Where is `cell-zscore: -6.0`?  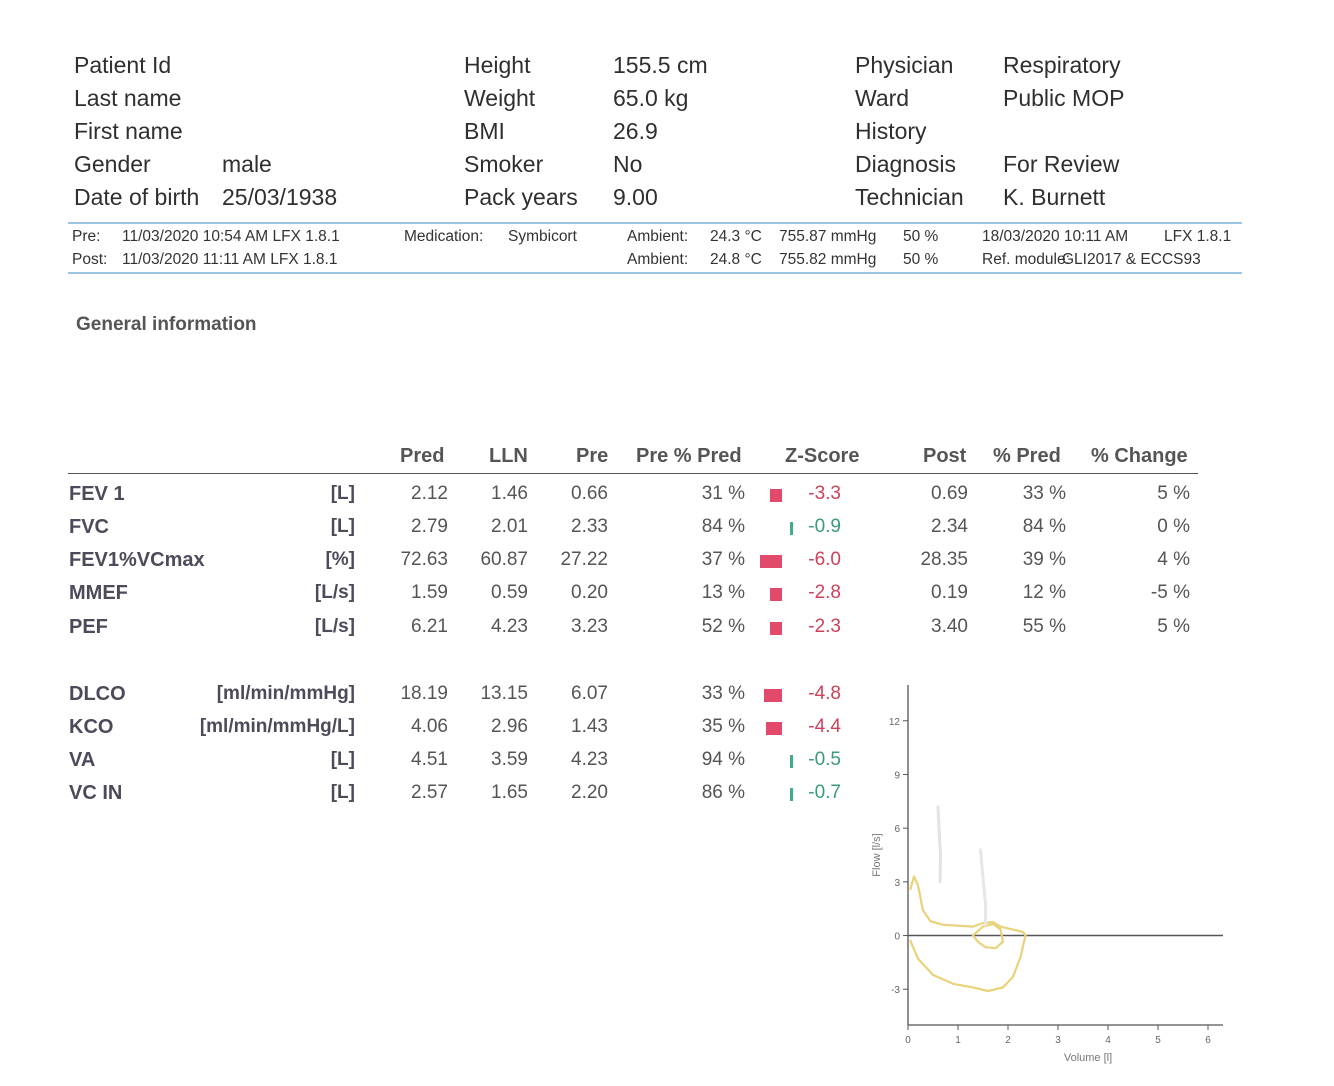 cell-zscore: -6.0 is located at coordinates (824, 559).